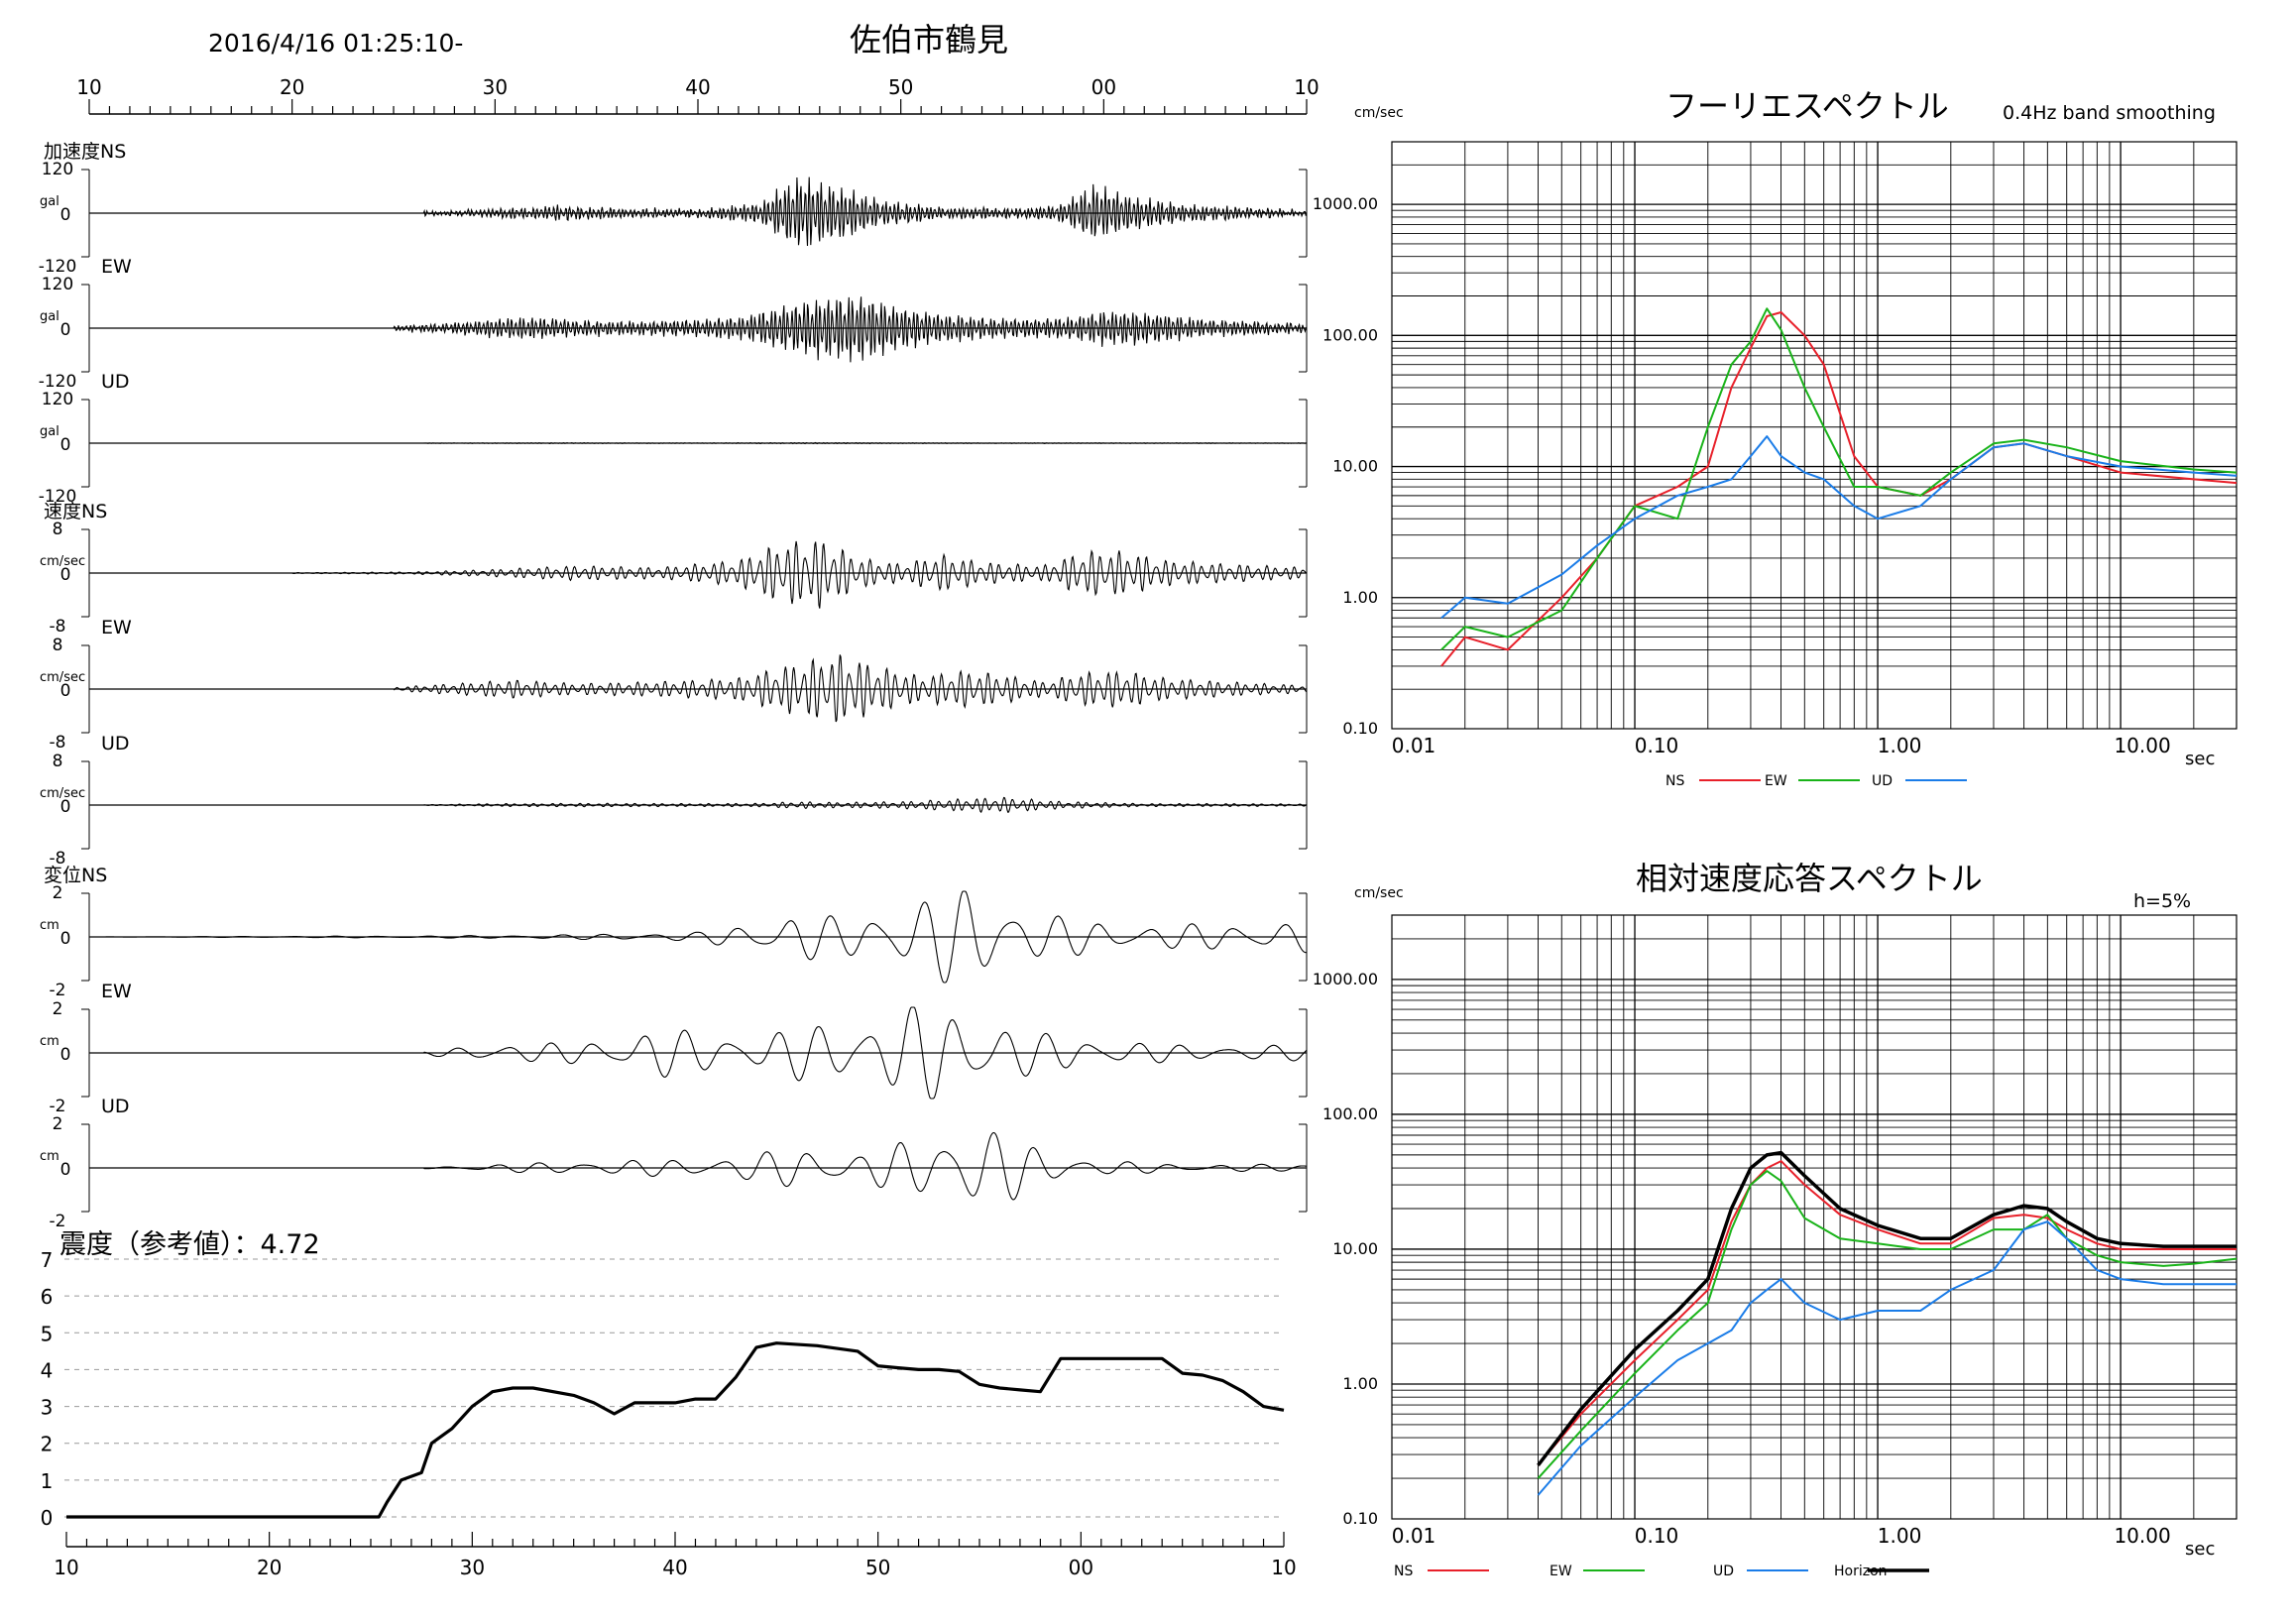 This screenshot has width=2296, height=1623. Describe the element at coordinates (1081, 1567) in the screenshot. I see `intensity-x-tick-label: 00` at that location.